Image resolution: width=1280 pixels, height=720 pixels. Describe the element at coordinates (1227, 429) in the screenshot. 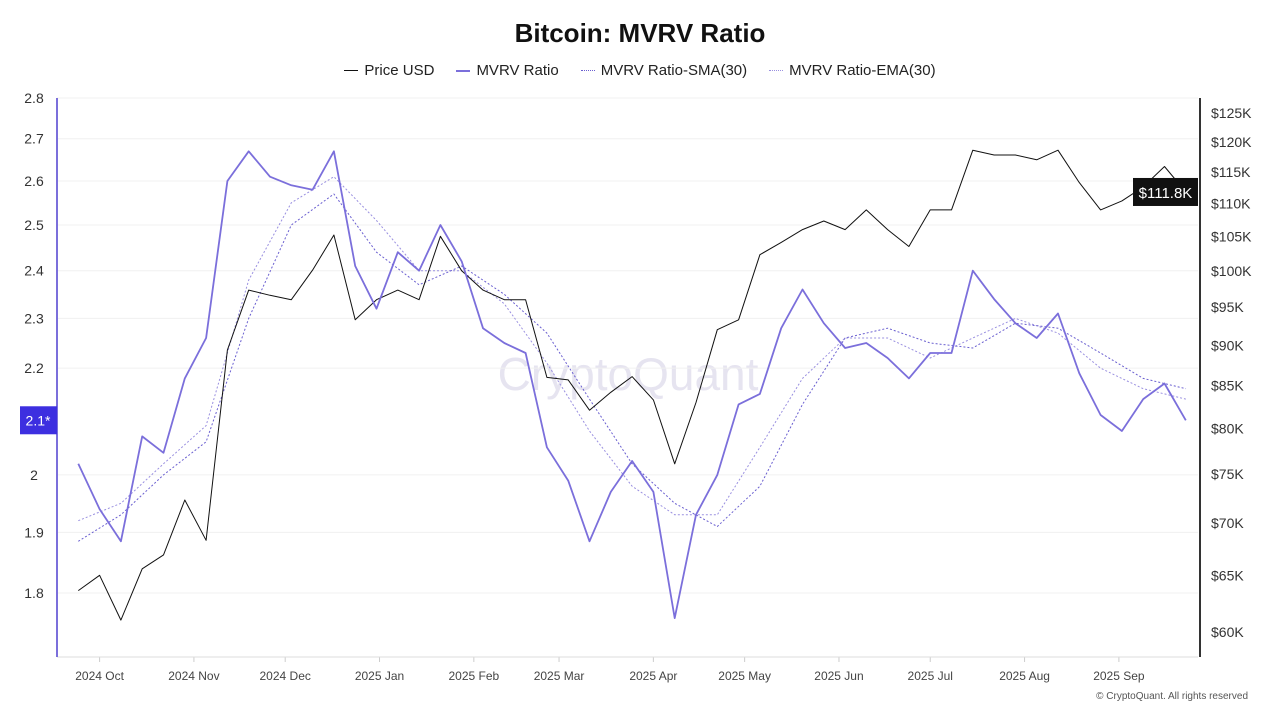

I see `y-right-tick-label: $80K` at that location.